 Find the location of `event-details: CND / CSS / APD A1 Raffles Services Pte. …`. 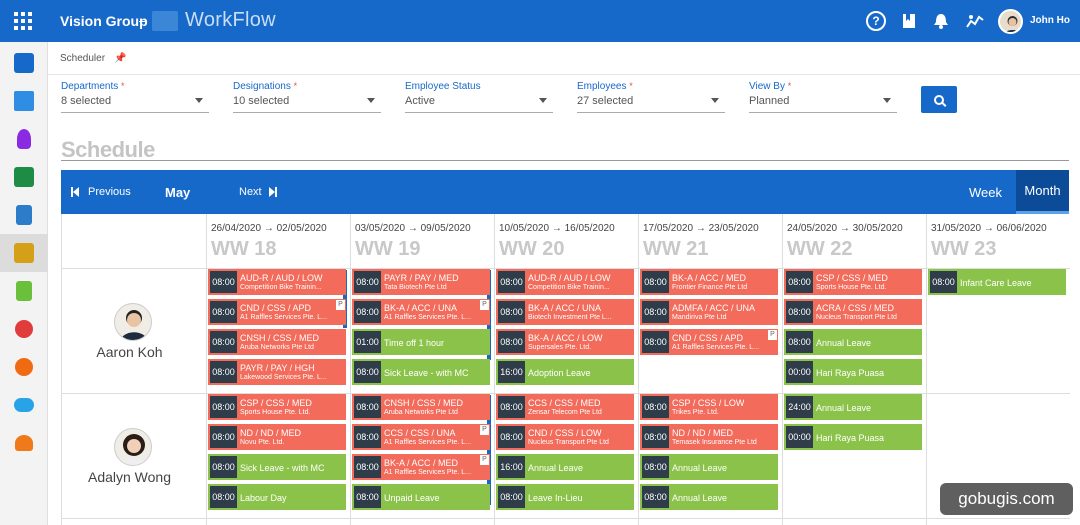

event-details: CND / CSS / APD A1 Raffles Services Pte. … is located at coordinates (282, 312).